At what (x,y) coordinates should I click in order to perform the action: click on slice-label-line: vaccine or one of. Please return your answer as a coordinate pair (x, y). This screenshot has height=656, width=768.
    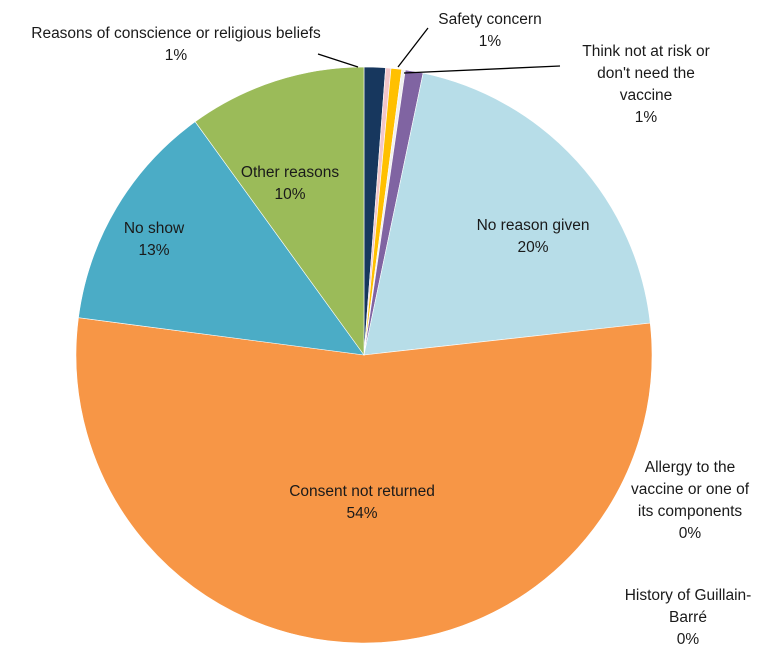
    Looking at the image, I should click on (690, 489).